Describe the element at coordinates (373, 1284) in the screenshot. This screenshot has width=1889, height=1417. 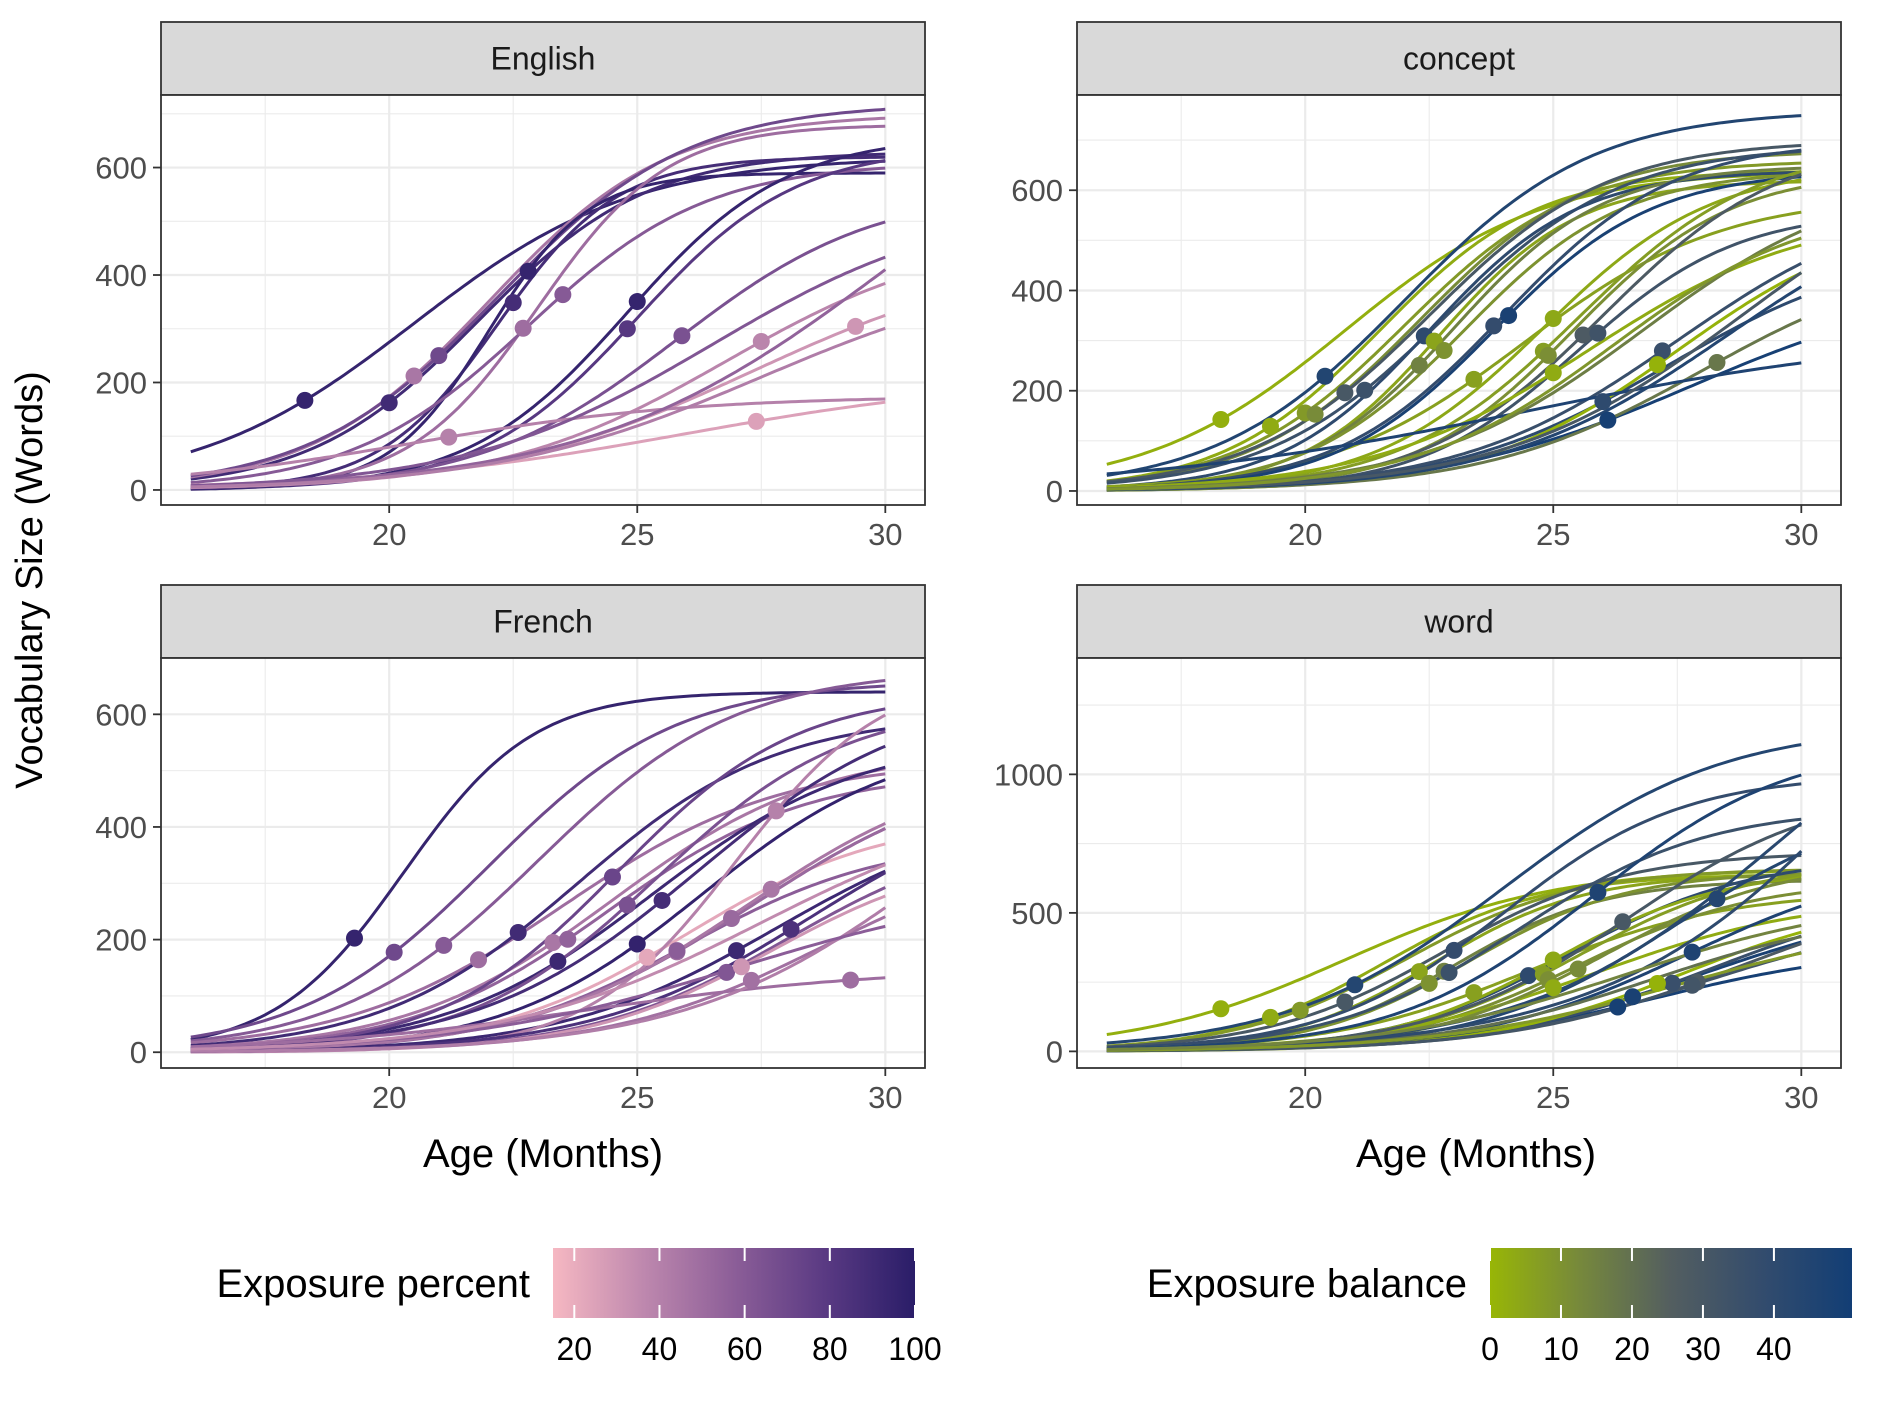
I see `legend-title: Exposure percent` at that location.